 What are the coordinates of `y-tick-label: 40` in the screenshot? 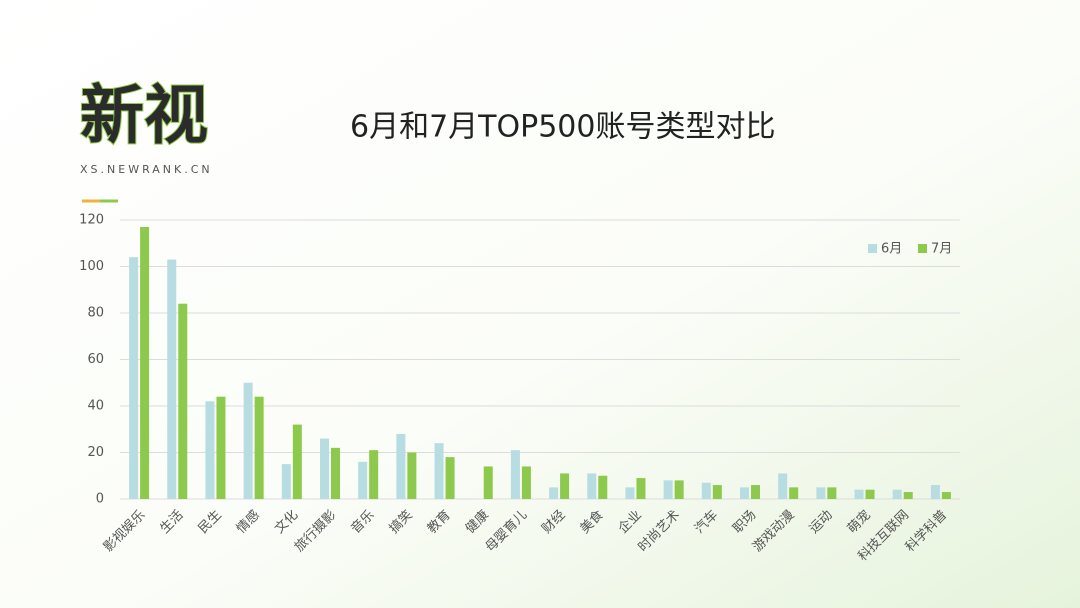 It's located at (95, 406).